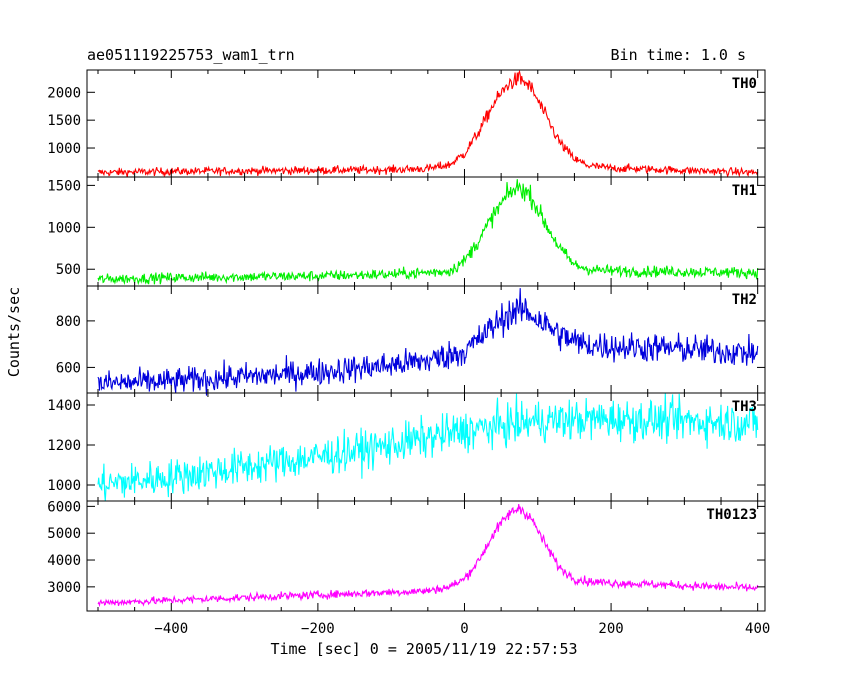  What do you see at coordinates (64, 406) in the screenshot?
I see `y-tick-label: 1400` at bounding box center [64, 406].